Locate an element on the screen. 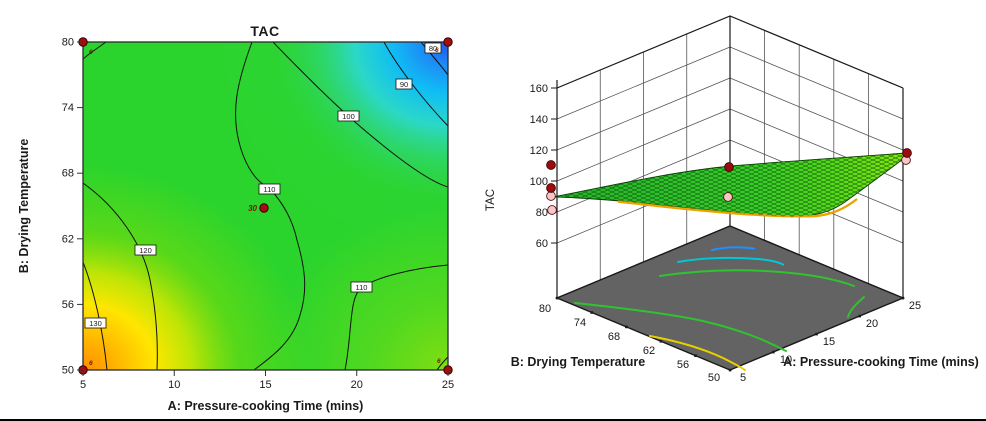  a-tick-label: 25 is located at coordinates (915, 306).